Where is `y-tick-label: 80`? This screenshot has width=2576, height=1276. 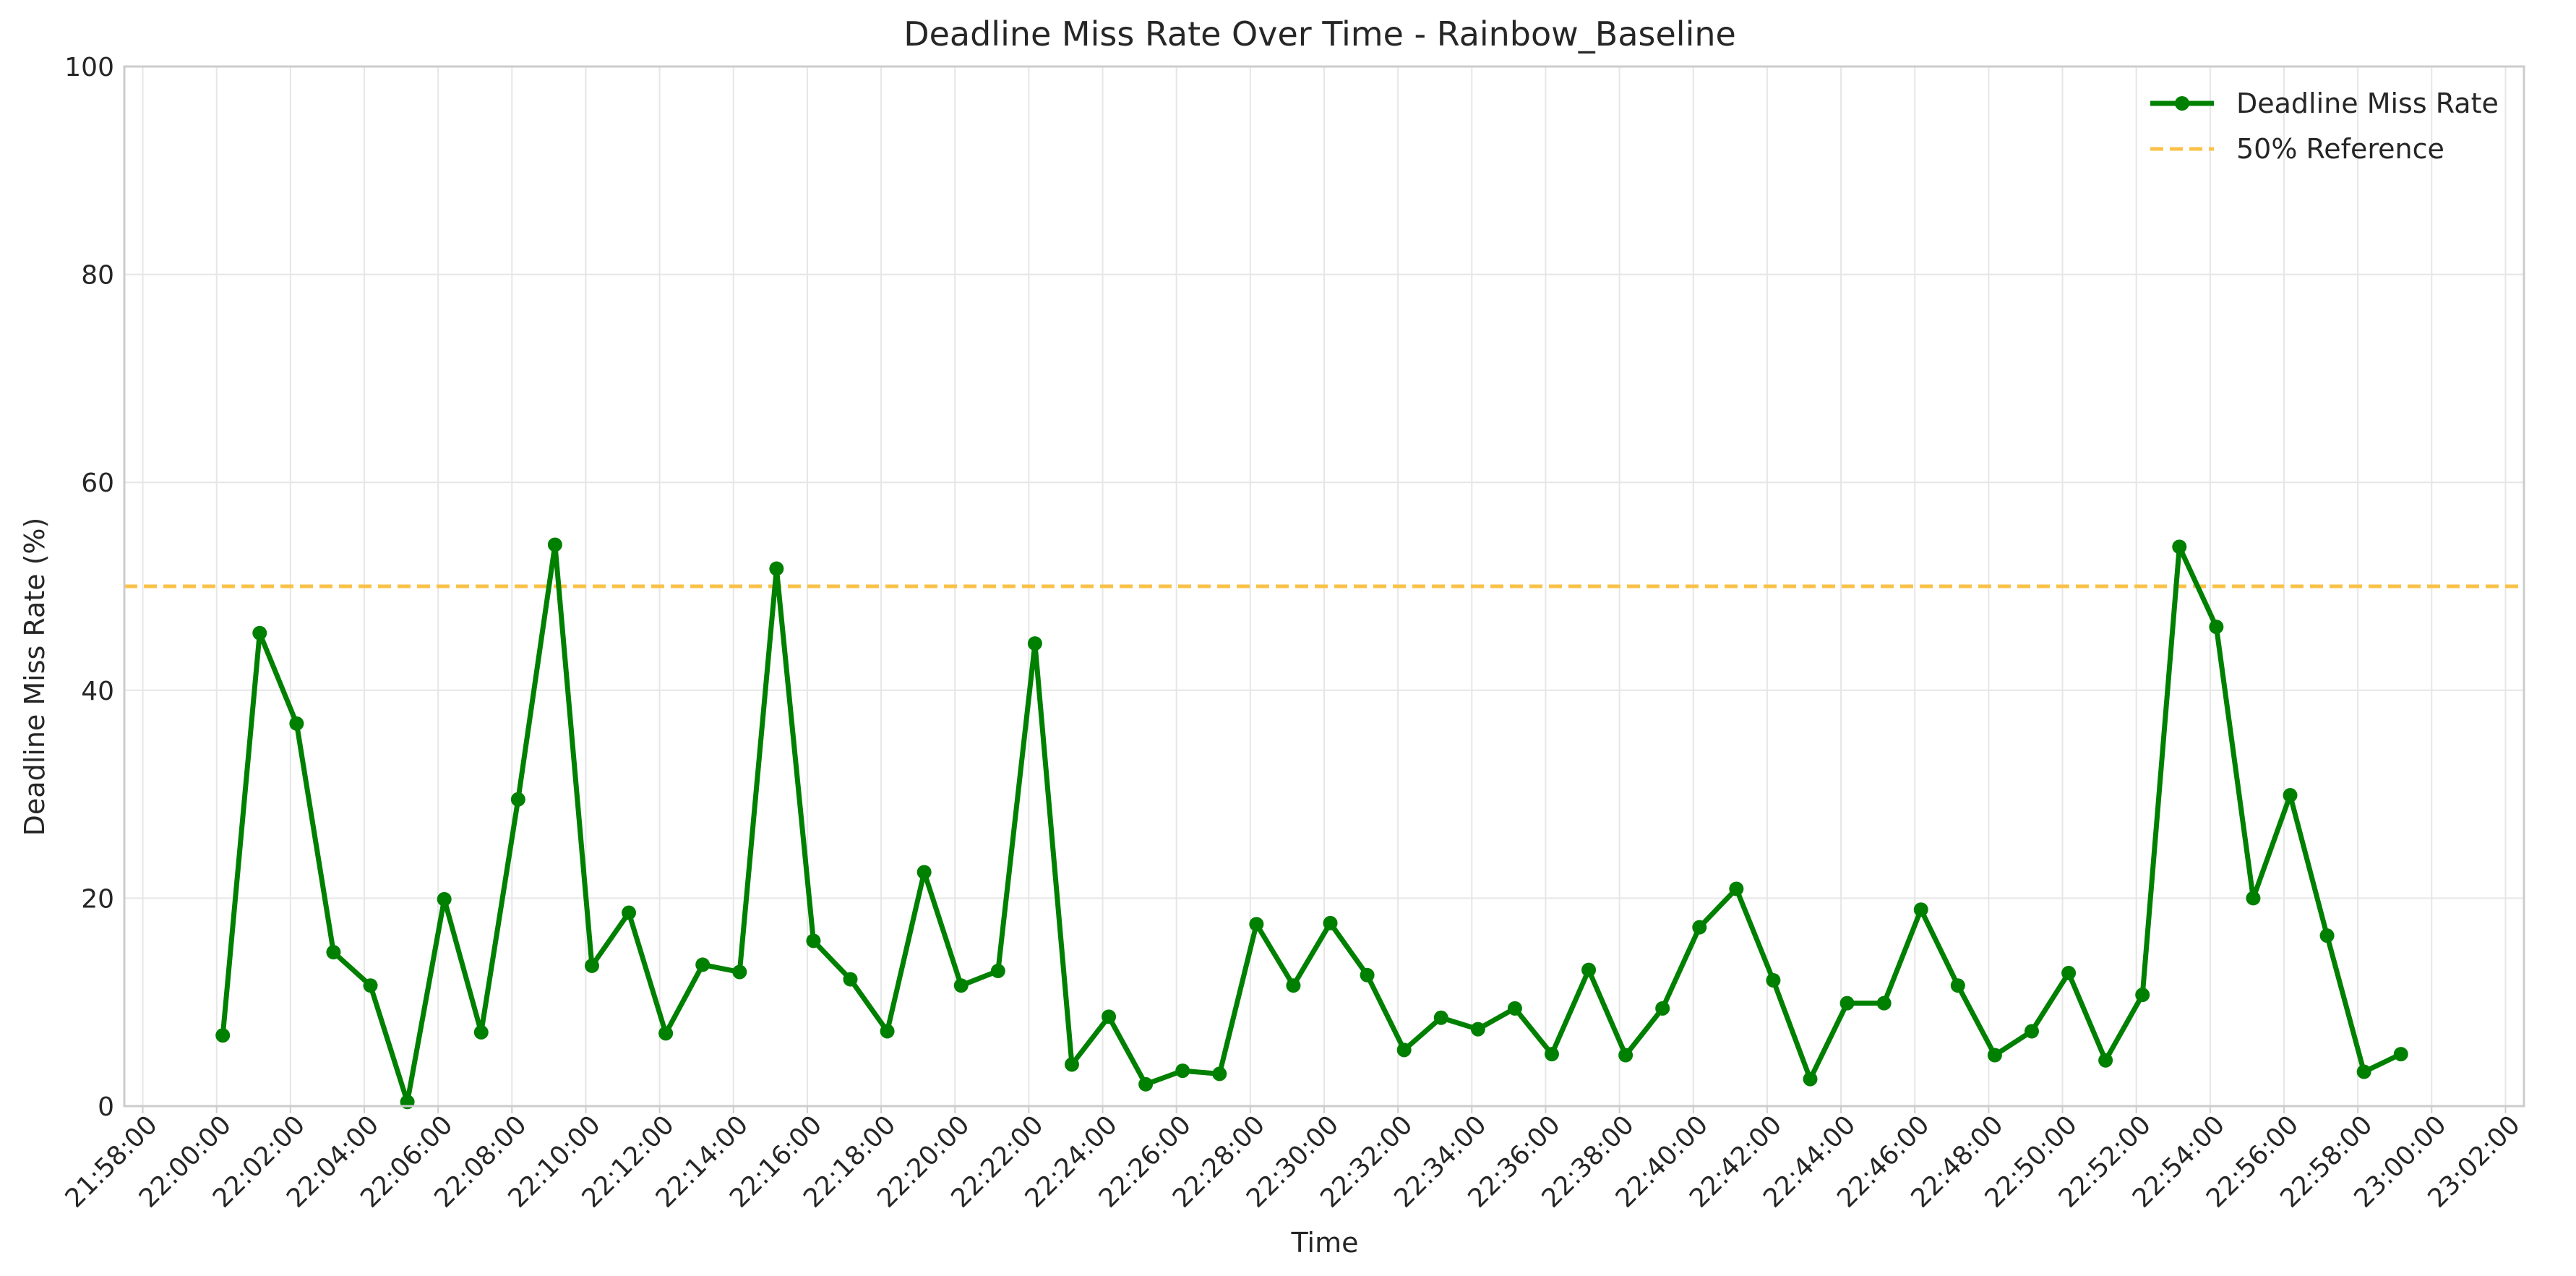 y-tick-label: 80 is located at coordinates (98, 276).